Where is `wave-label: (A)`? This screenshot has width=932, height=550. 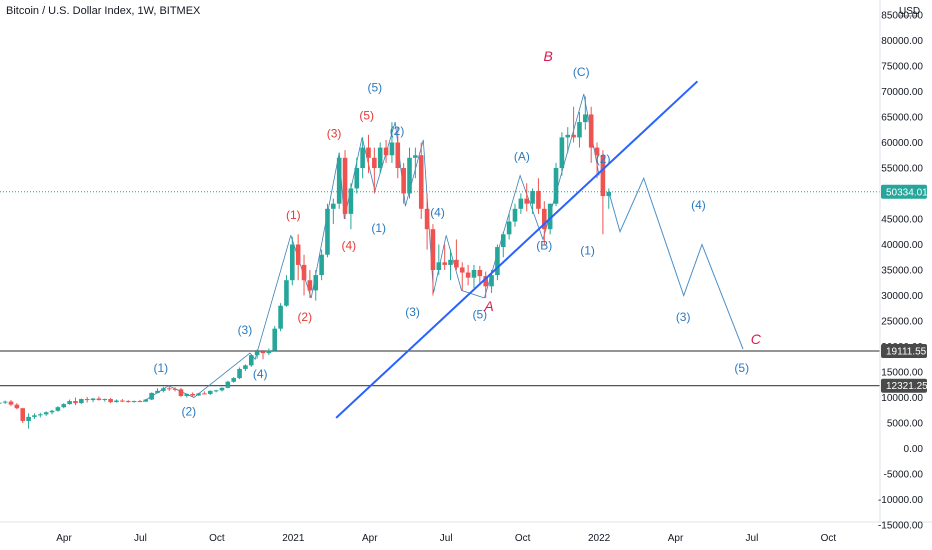
wave-label: (A) is located at coordinates (522, 156).